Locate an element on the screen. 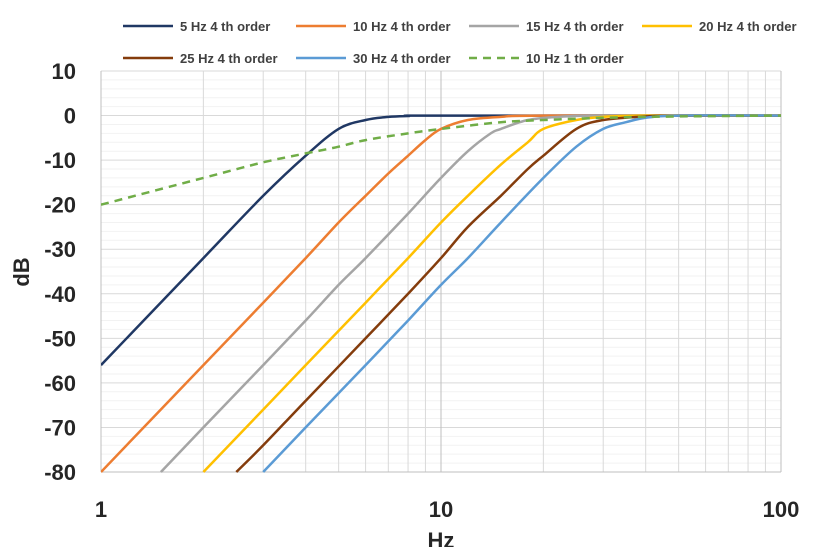  legend-label: 20 Hz 4 th order is located at coordinates (748, 26).